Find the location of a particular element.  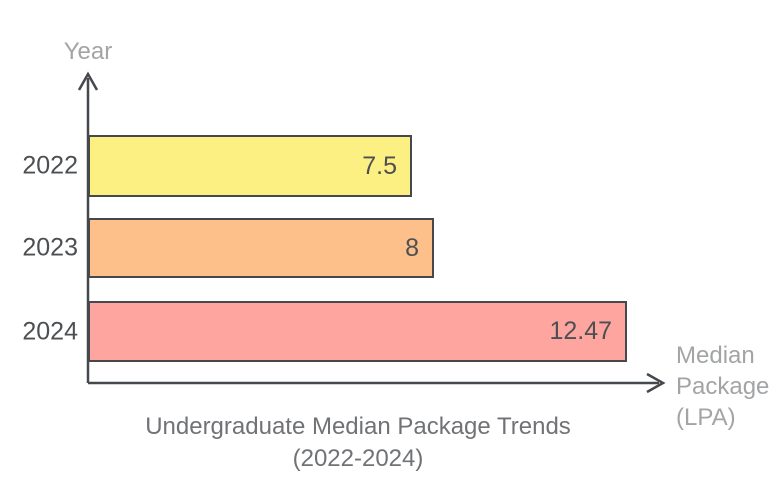

value-label: 8 is located at coordinates (412, 247).